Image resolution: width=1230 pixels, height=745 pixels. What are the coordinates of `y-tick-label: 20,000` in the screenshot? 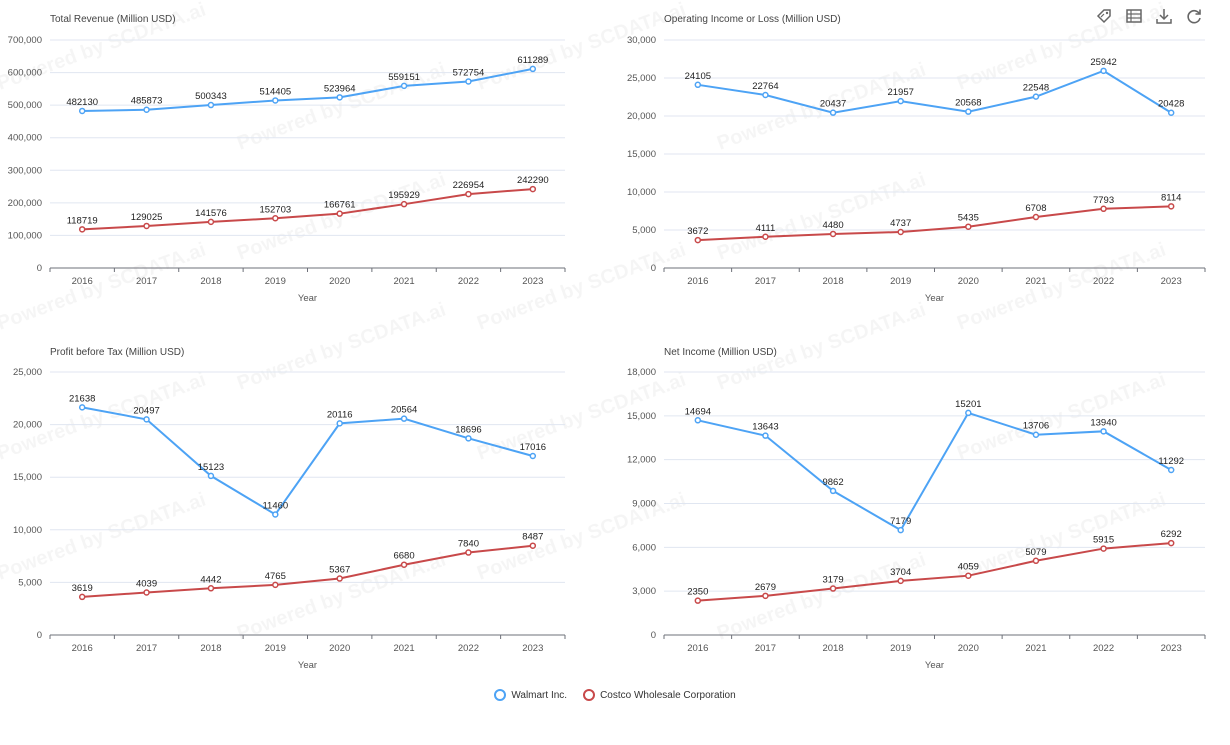 It's located at (27, 425).